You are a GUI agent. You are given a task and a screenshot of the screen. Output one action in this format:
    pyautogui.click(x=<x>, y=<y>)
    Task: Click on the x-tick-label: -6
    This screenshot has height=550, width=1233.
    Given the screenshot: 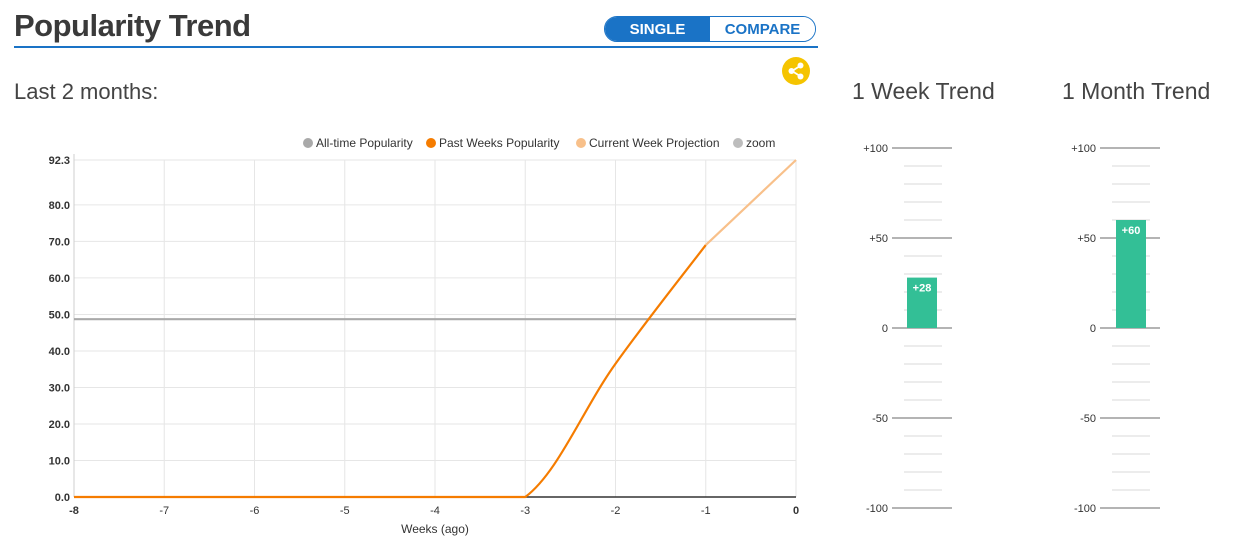 What is the action you would take?
    pyautogui.click(x=255, y=511)
    